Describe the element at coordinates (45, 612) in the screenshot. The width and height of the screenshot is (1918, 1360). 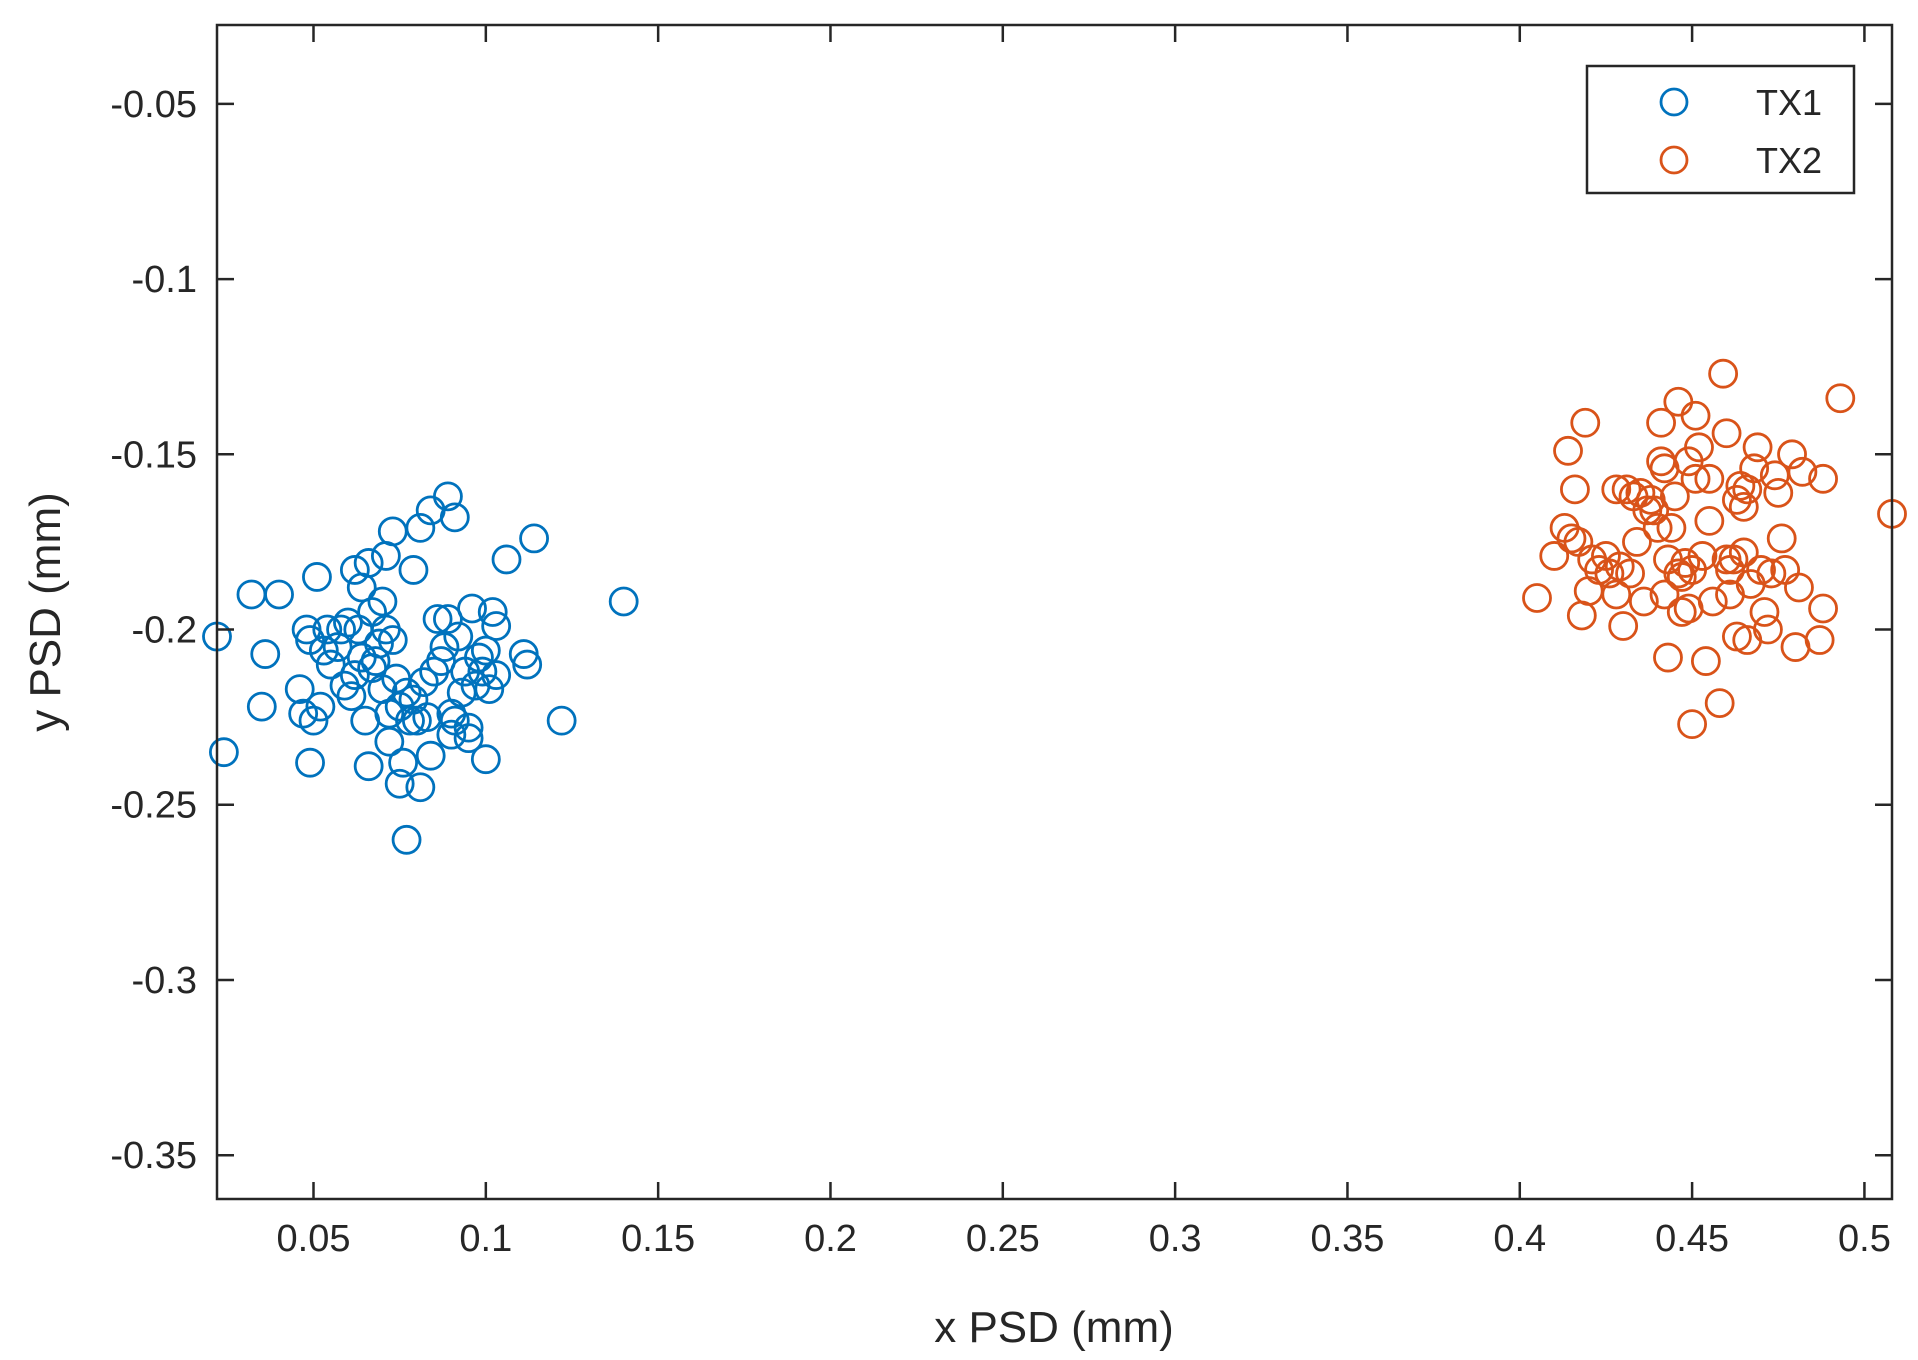
I see `y-axis-label: y PSD (mm)` at that location.